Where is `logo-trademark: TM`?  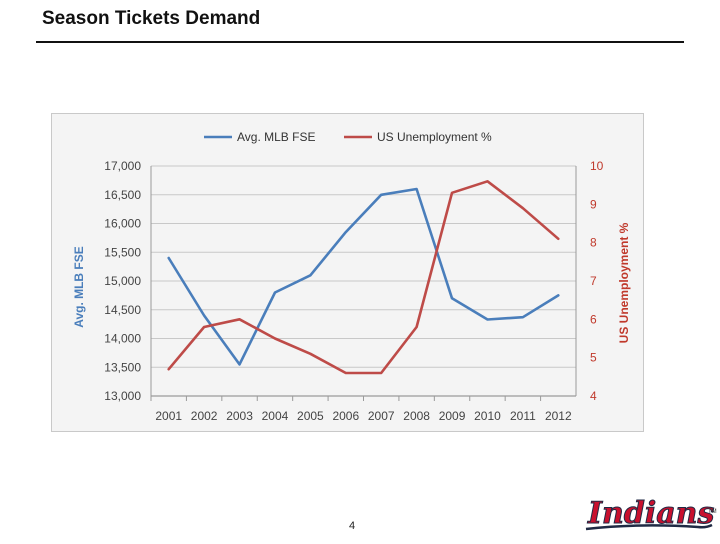 logo-trademark: TM is located at coordinates (712, 512).